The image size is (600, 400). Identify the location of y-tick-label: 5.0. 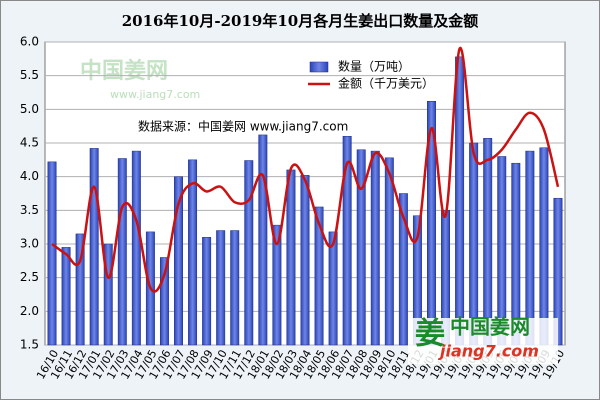
(29, 109).